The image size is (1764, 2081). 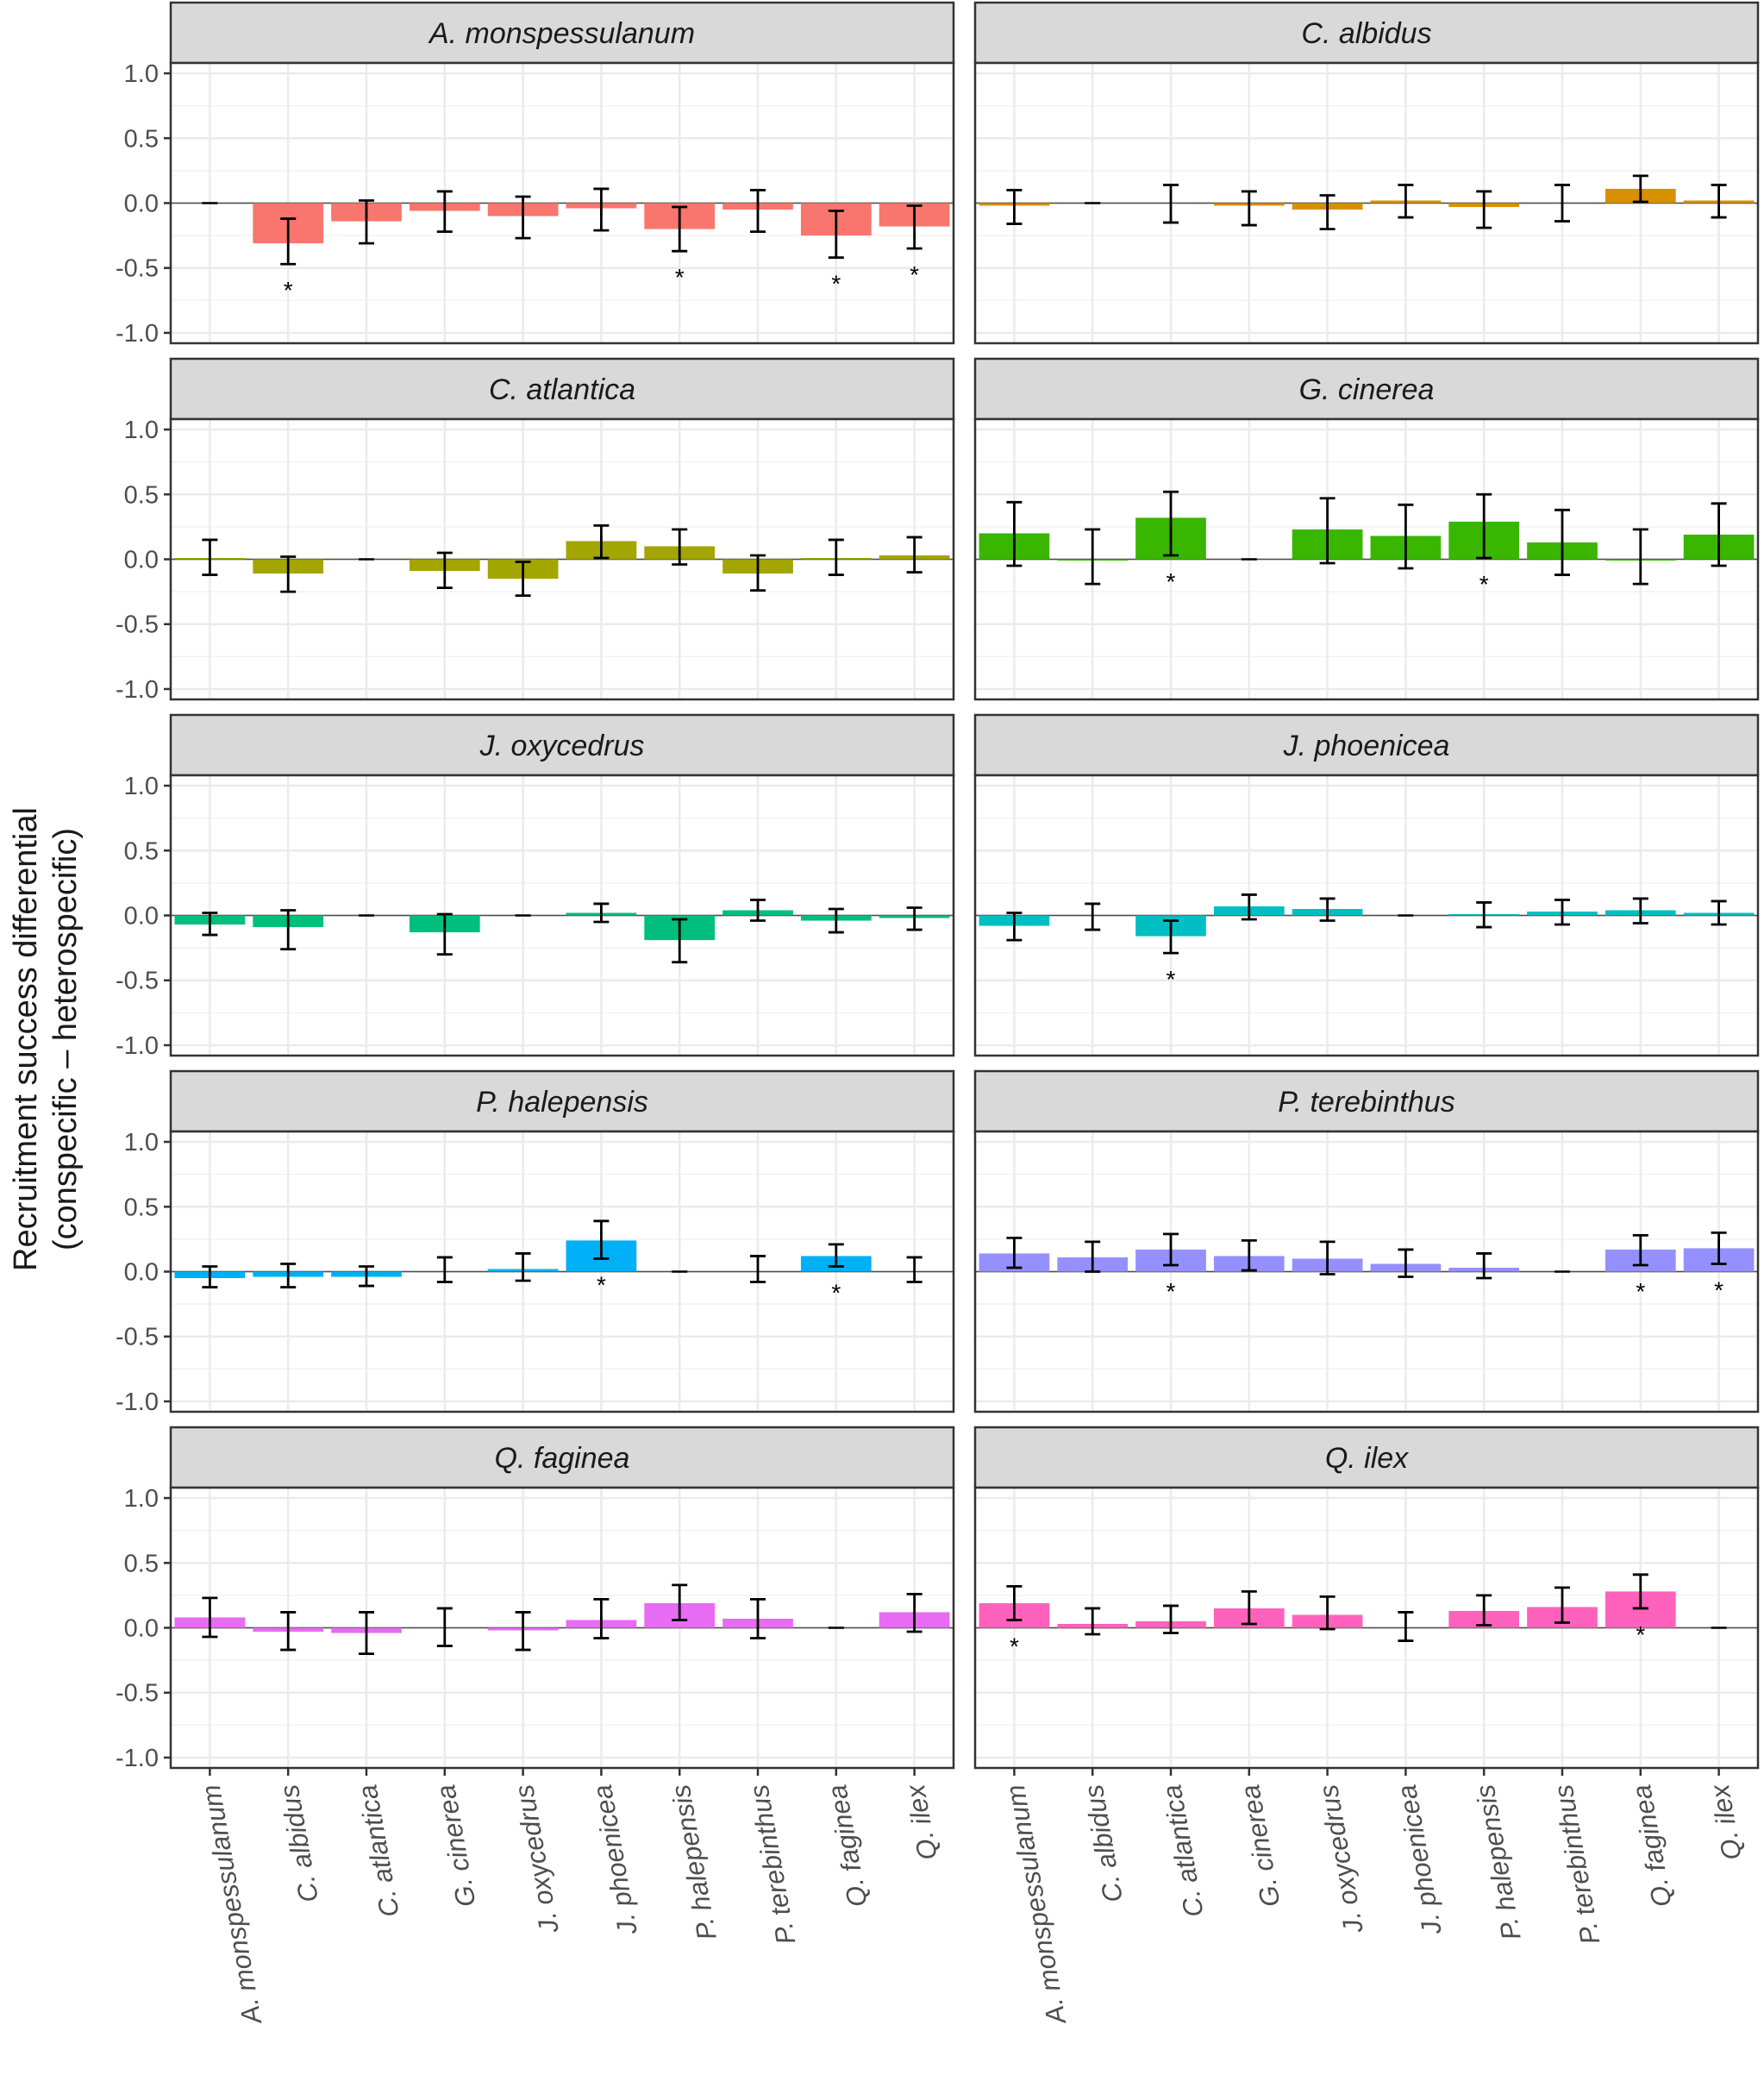 What do you see at coordinates (535, 1599) in the screenshot?
I see `panel-q-faginea: Q. faginea 1.0 0.5 0.0 -0.5 -1.0` at bounding box center [535, 1599].